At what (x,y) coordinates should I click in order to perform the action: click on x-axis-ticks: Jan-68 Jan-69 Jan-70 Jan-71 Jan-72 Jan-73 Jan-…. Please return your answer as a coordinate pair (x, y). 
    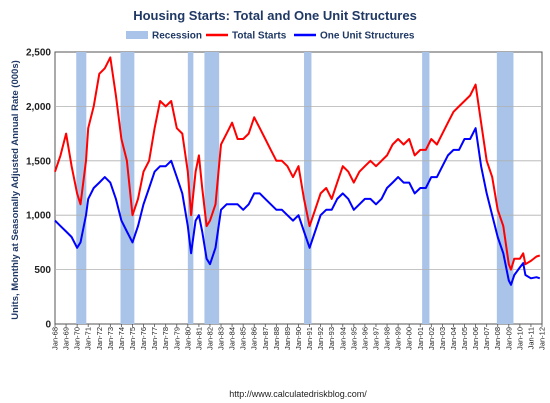
    Looking at the image, I should click on (299, 337).